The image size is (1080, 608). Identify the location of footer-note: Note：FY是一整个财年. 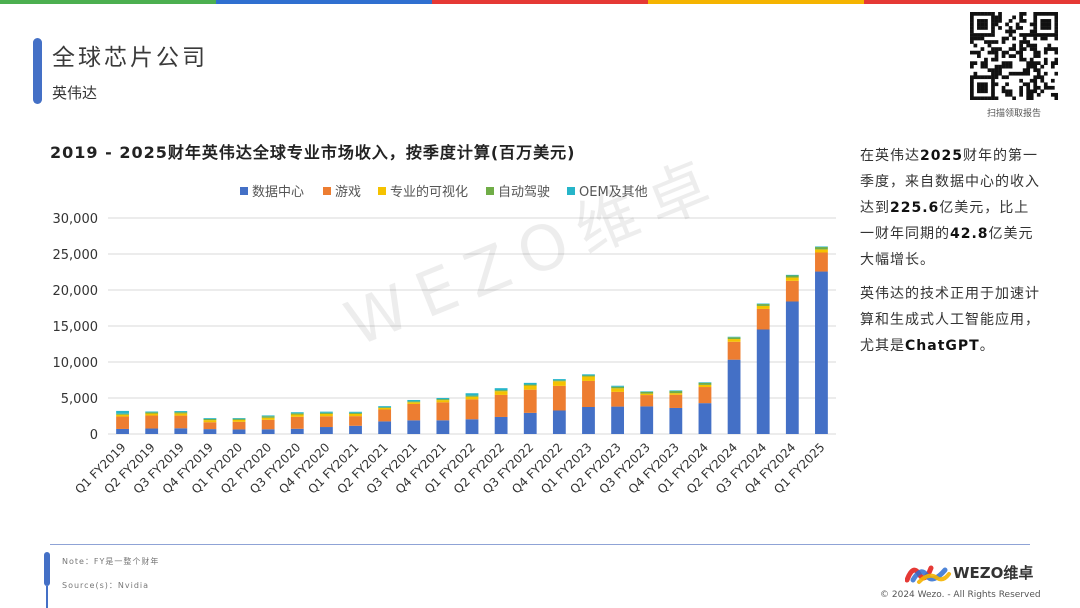
(111, 561).